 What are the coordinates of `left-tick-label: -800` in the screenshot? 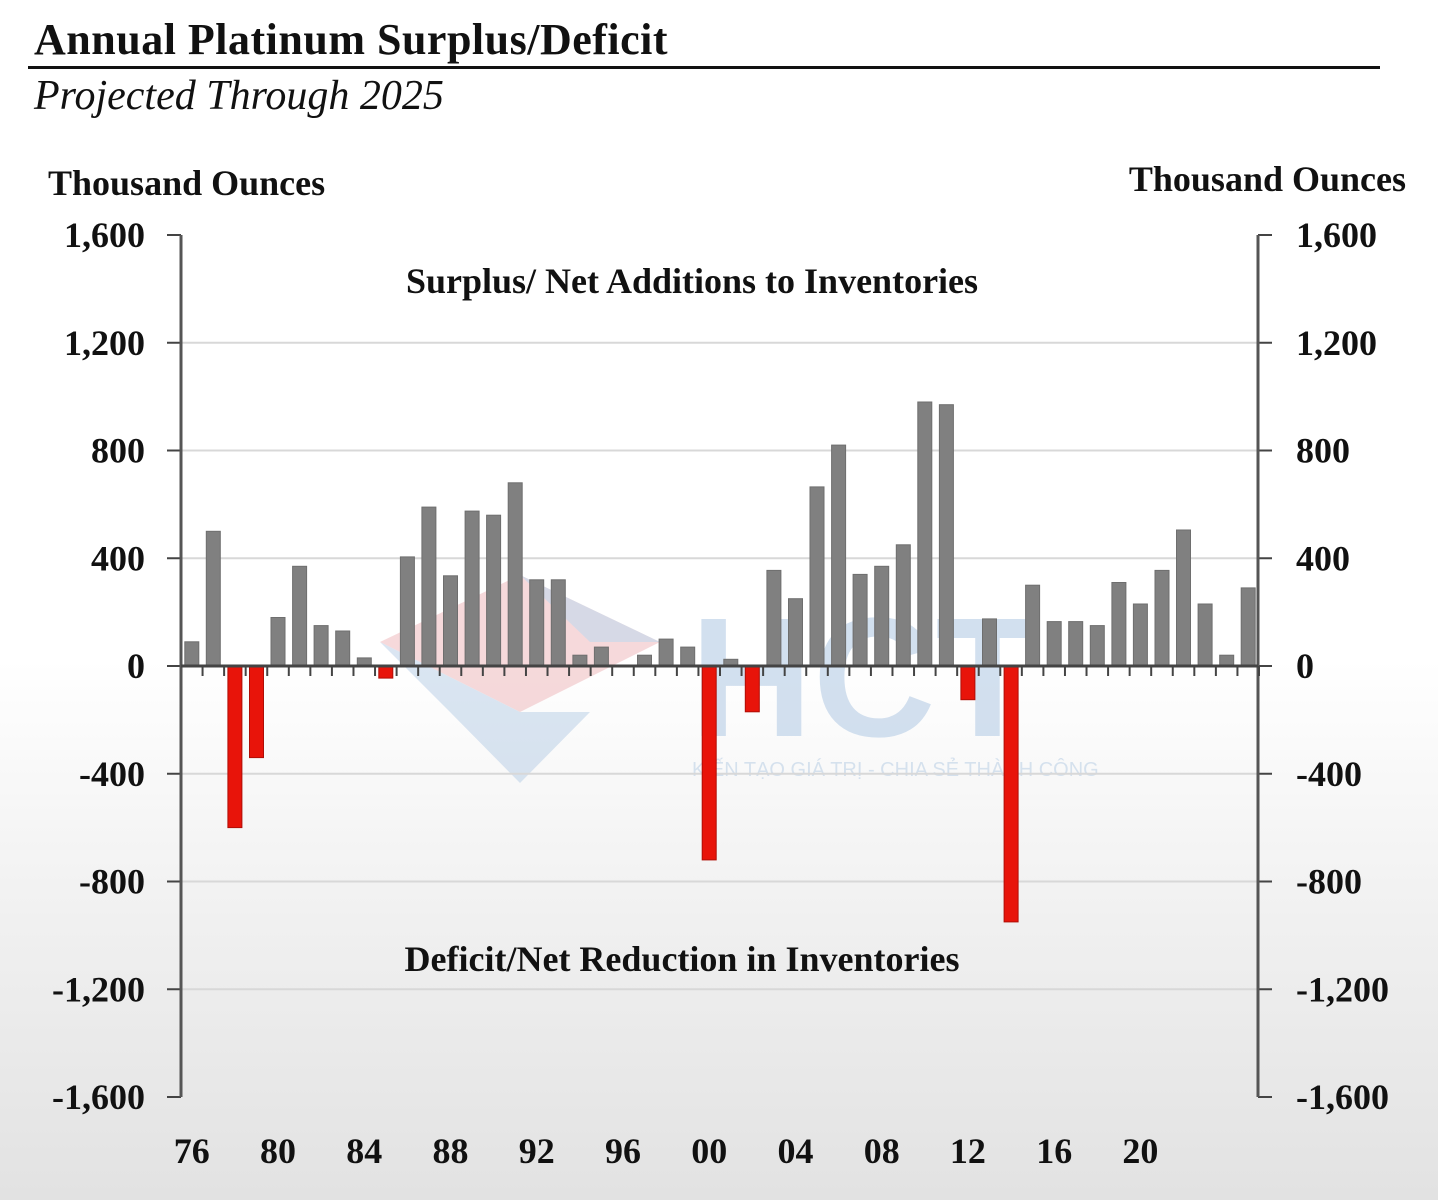 It's located at (112, 882).